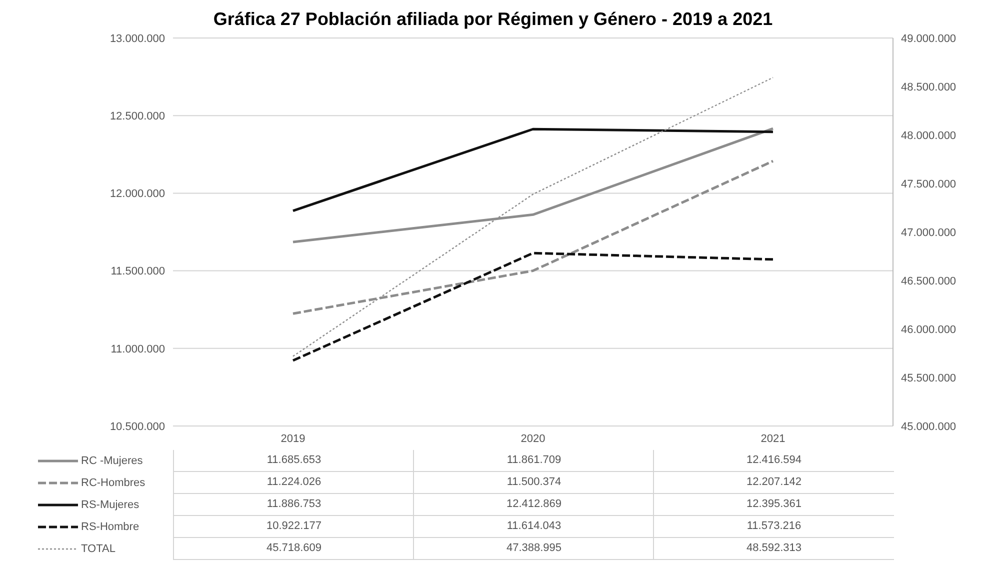 The image size is (988, 568). I want to click on data-label: 48.592.313, so click(773, 549).